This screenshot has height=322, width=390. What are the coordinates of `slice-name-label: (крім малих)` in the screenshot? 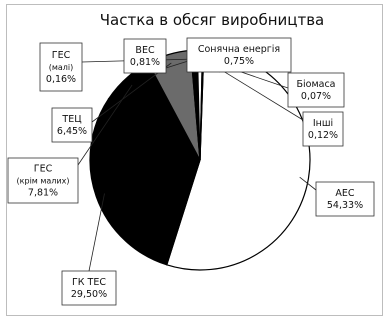 It's located at (43, 181).